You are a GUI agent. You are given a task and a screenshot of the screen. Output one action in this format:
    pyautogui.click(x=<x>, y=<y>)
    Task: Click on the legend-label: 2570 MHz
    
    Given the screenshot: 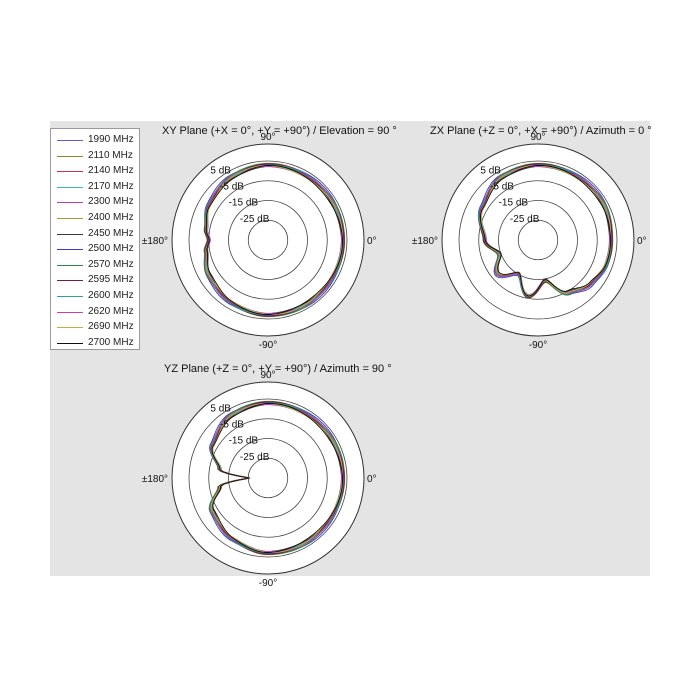 What is the action you would take?
    pyautogui.click(x=111, y=264)
    